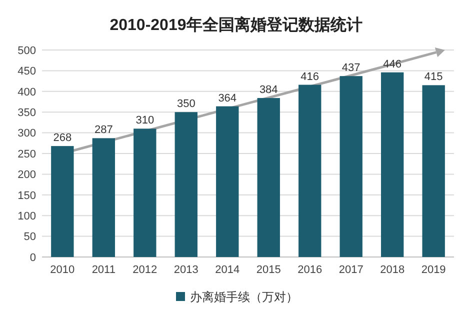  What do you see at coordinates (27, 112) in the screenshot?
I see `y-tick-label: 350` at bounding box center [27, 112].